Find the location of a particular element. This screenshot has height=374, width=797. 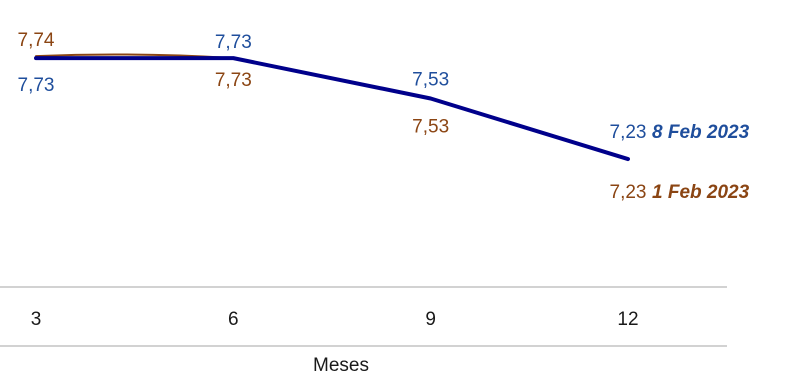

x-tick-label: 3 is located at coordinates (36, 319).